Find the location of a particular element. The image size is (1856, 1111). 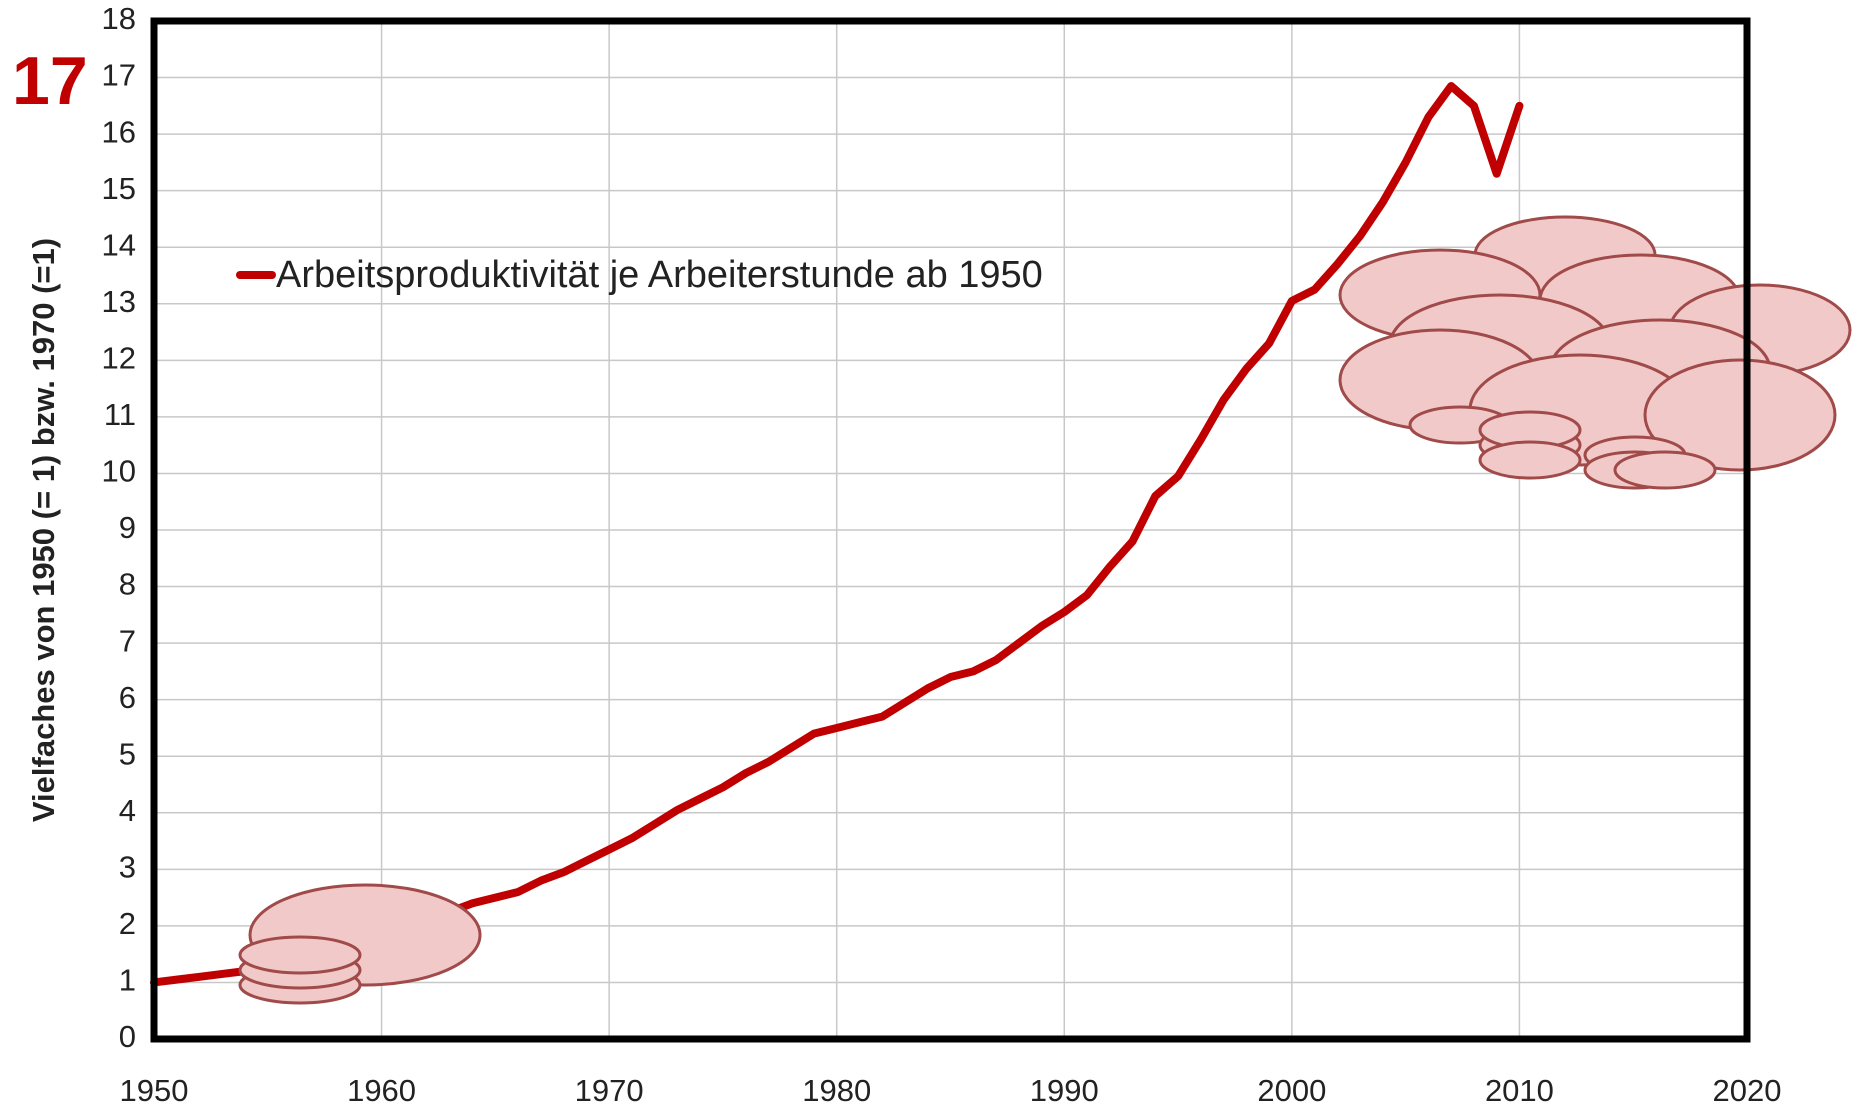

y-tick-label: 2 is located at coordinates (127, 923).